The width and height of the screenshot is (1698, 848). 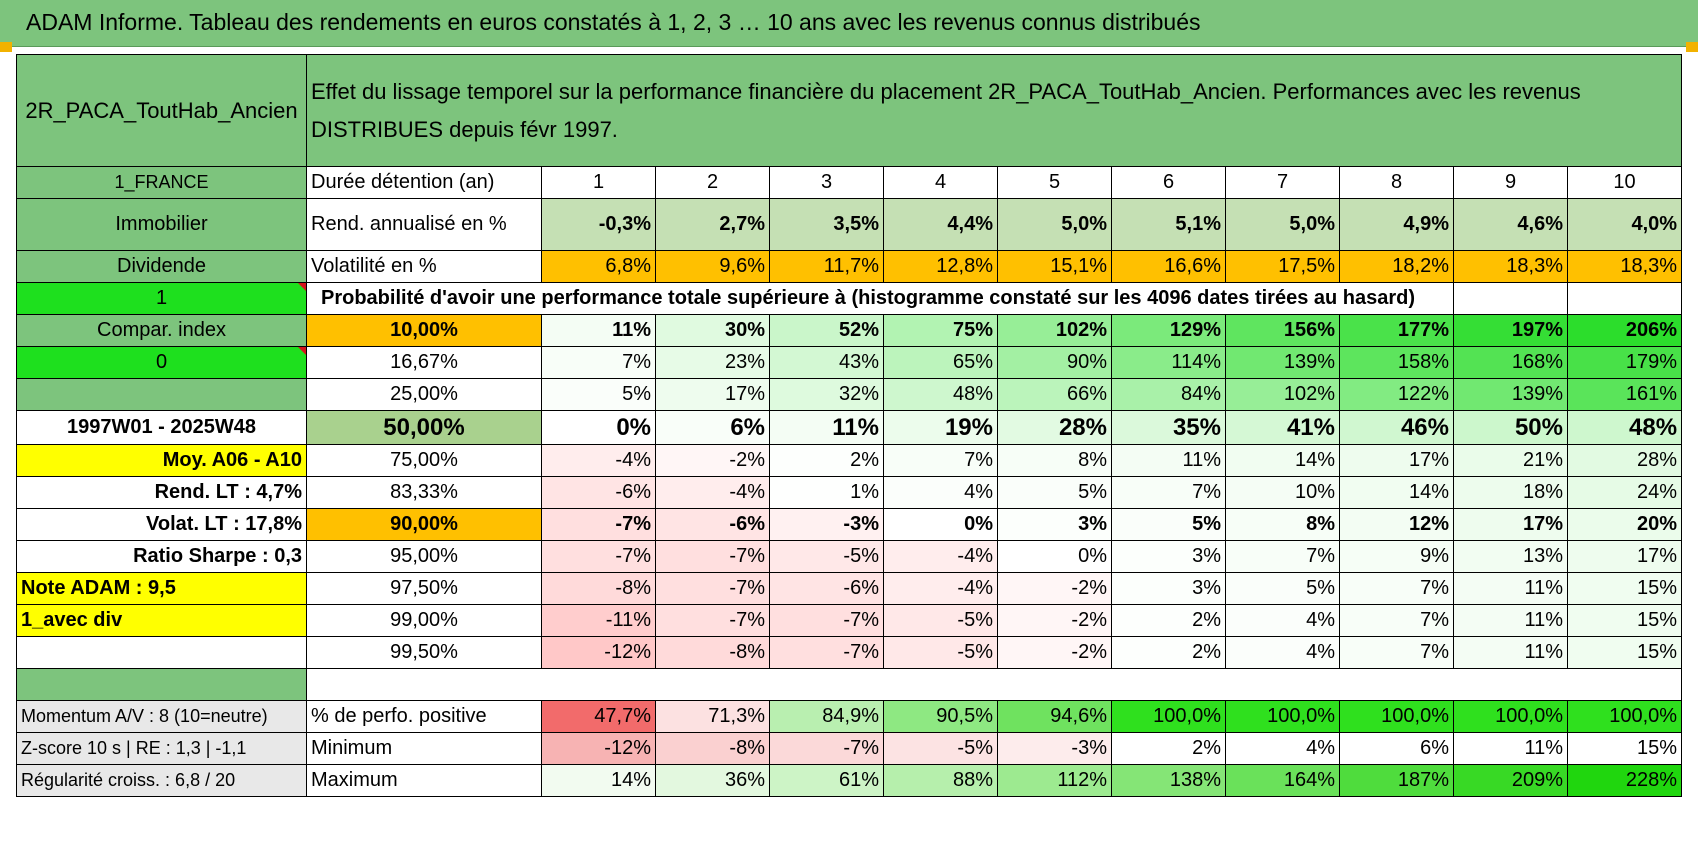 I want to click on percentile-cell: 83,33%, so click(x=424, y=492).